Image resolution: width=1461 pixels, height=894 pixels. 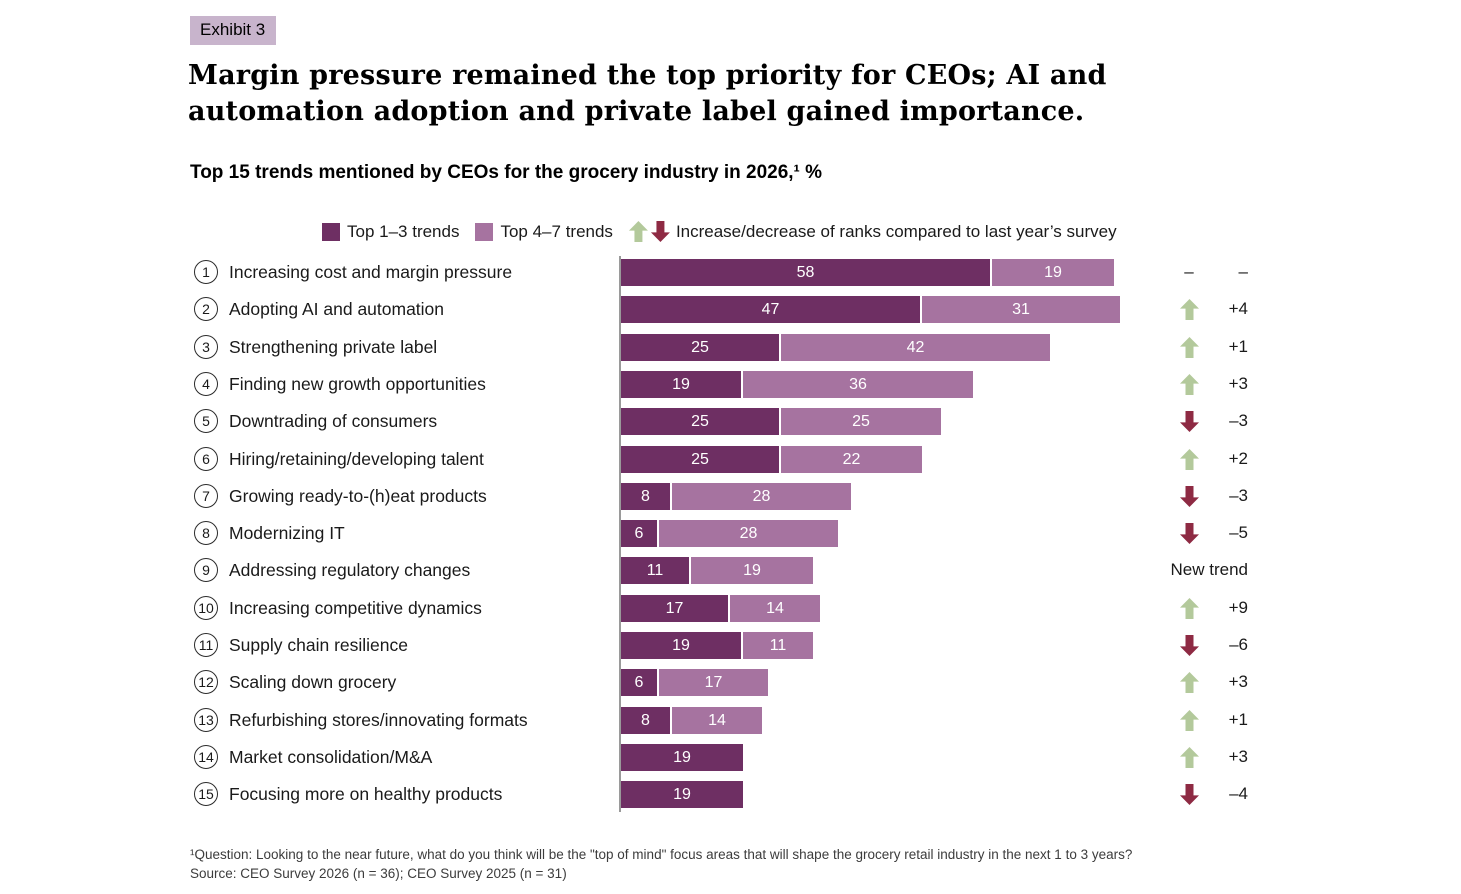 I want to click on rank-change-value: –, so click(x=1243, y=271).